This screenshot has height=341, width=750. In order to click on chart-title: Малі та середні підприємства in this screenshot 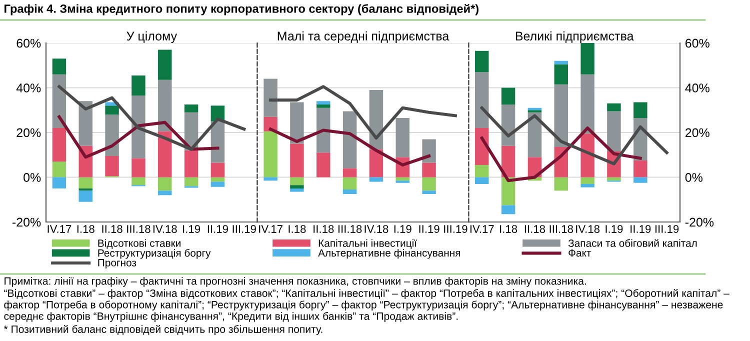, I will do `click(364, 37)`.